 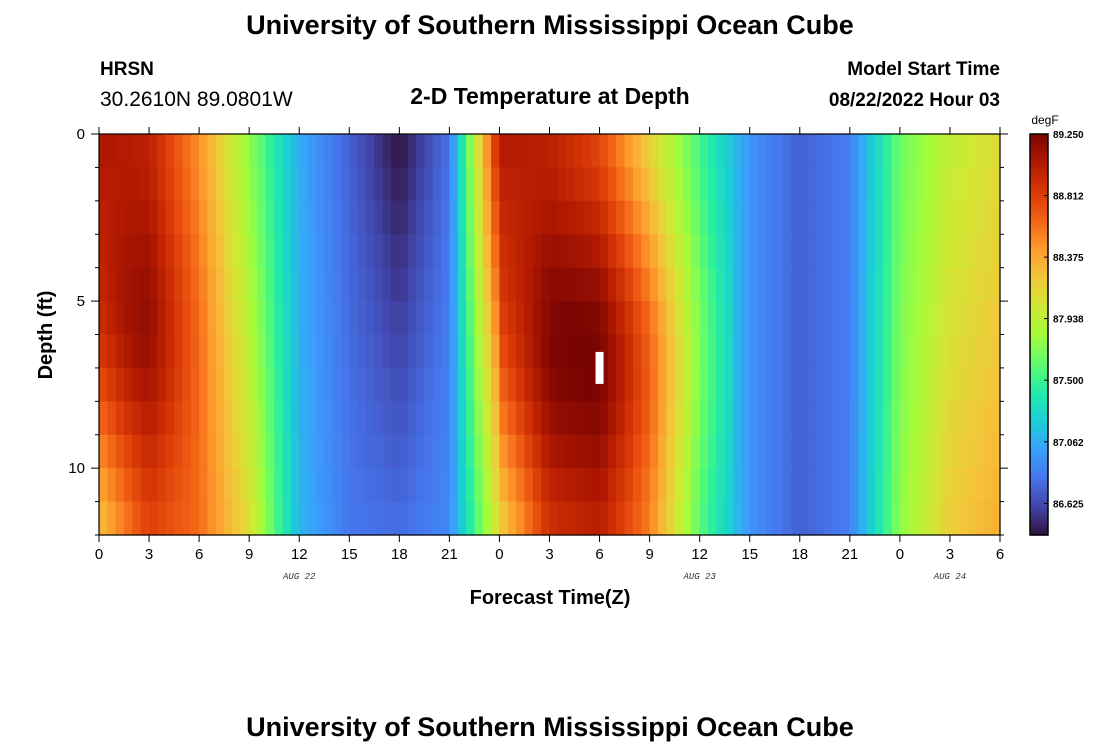 What do you see at coordinates (499, 554) in the screenshot?
I see `x-tick-label: 0` at bounding box center [499, 554].